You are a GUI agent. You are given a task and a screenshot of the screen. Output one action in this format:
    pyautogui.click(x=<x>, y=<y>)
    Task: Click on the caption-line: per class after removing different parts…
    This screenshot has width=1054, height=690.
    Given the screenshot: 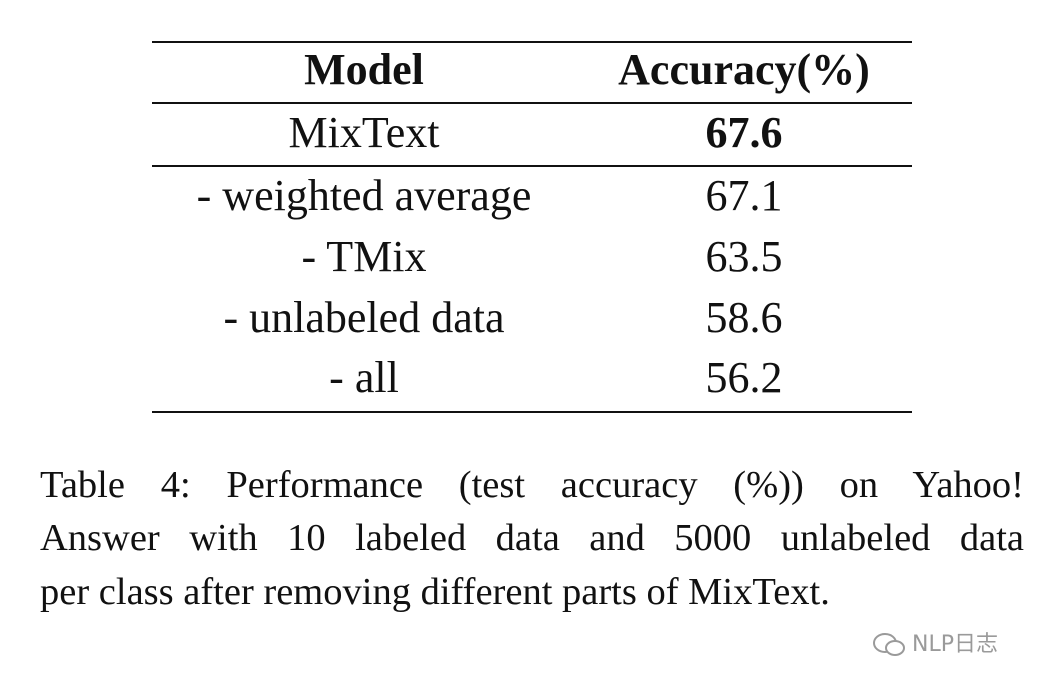 What is the action you would take?
    pyautogui.click(x=435, y=592)
    